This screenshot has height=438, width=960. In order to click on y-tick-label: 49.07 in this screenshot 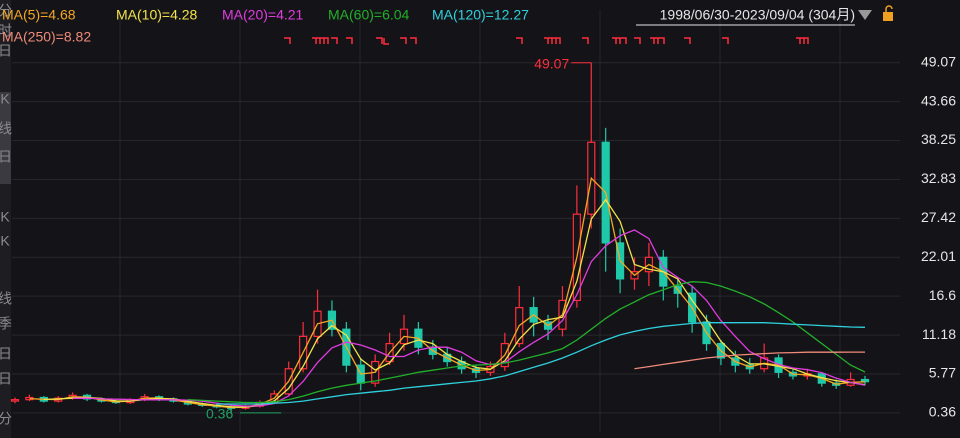, I will do `click(938, 61)`.